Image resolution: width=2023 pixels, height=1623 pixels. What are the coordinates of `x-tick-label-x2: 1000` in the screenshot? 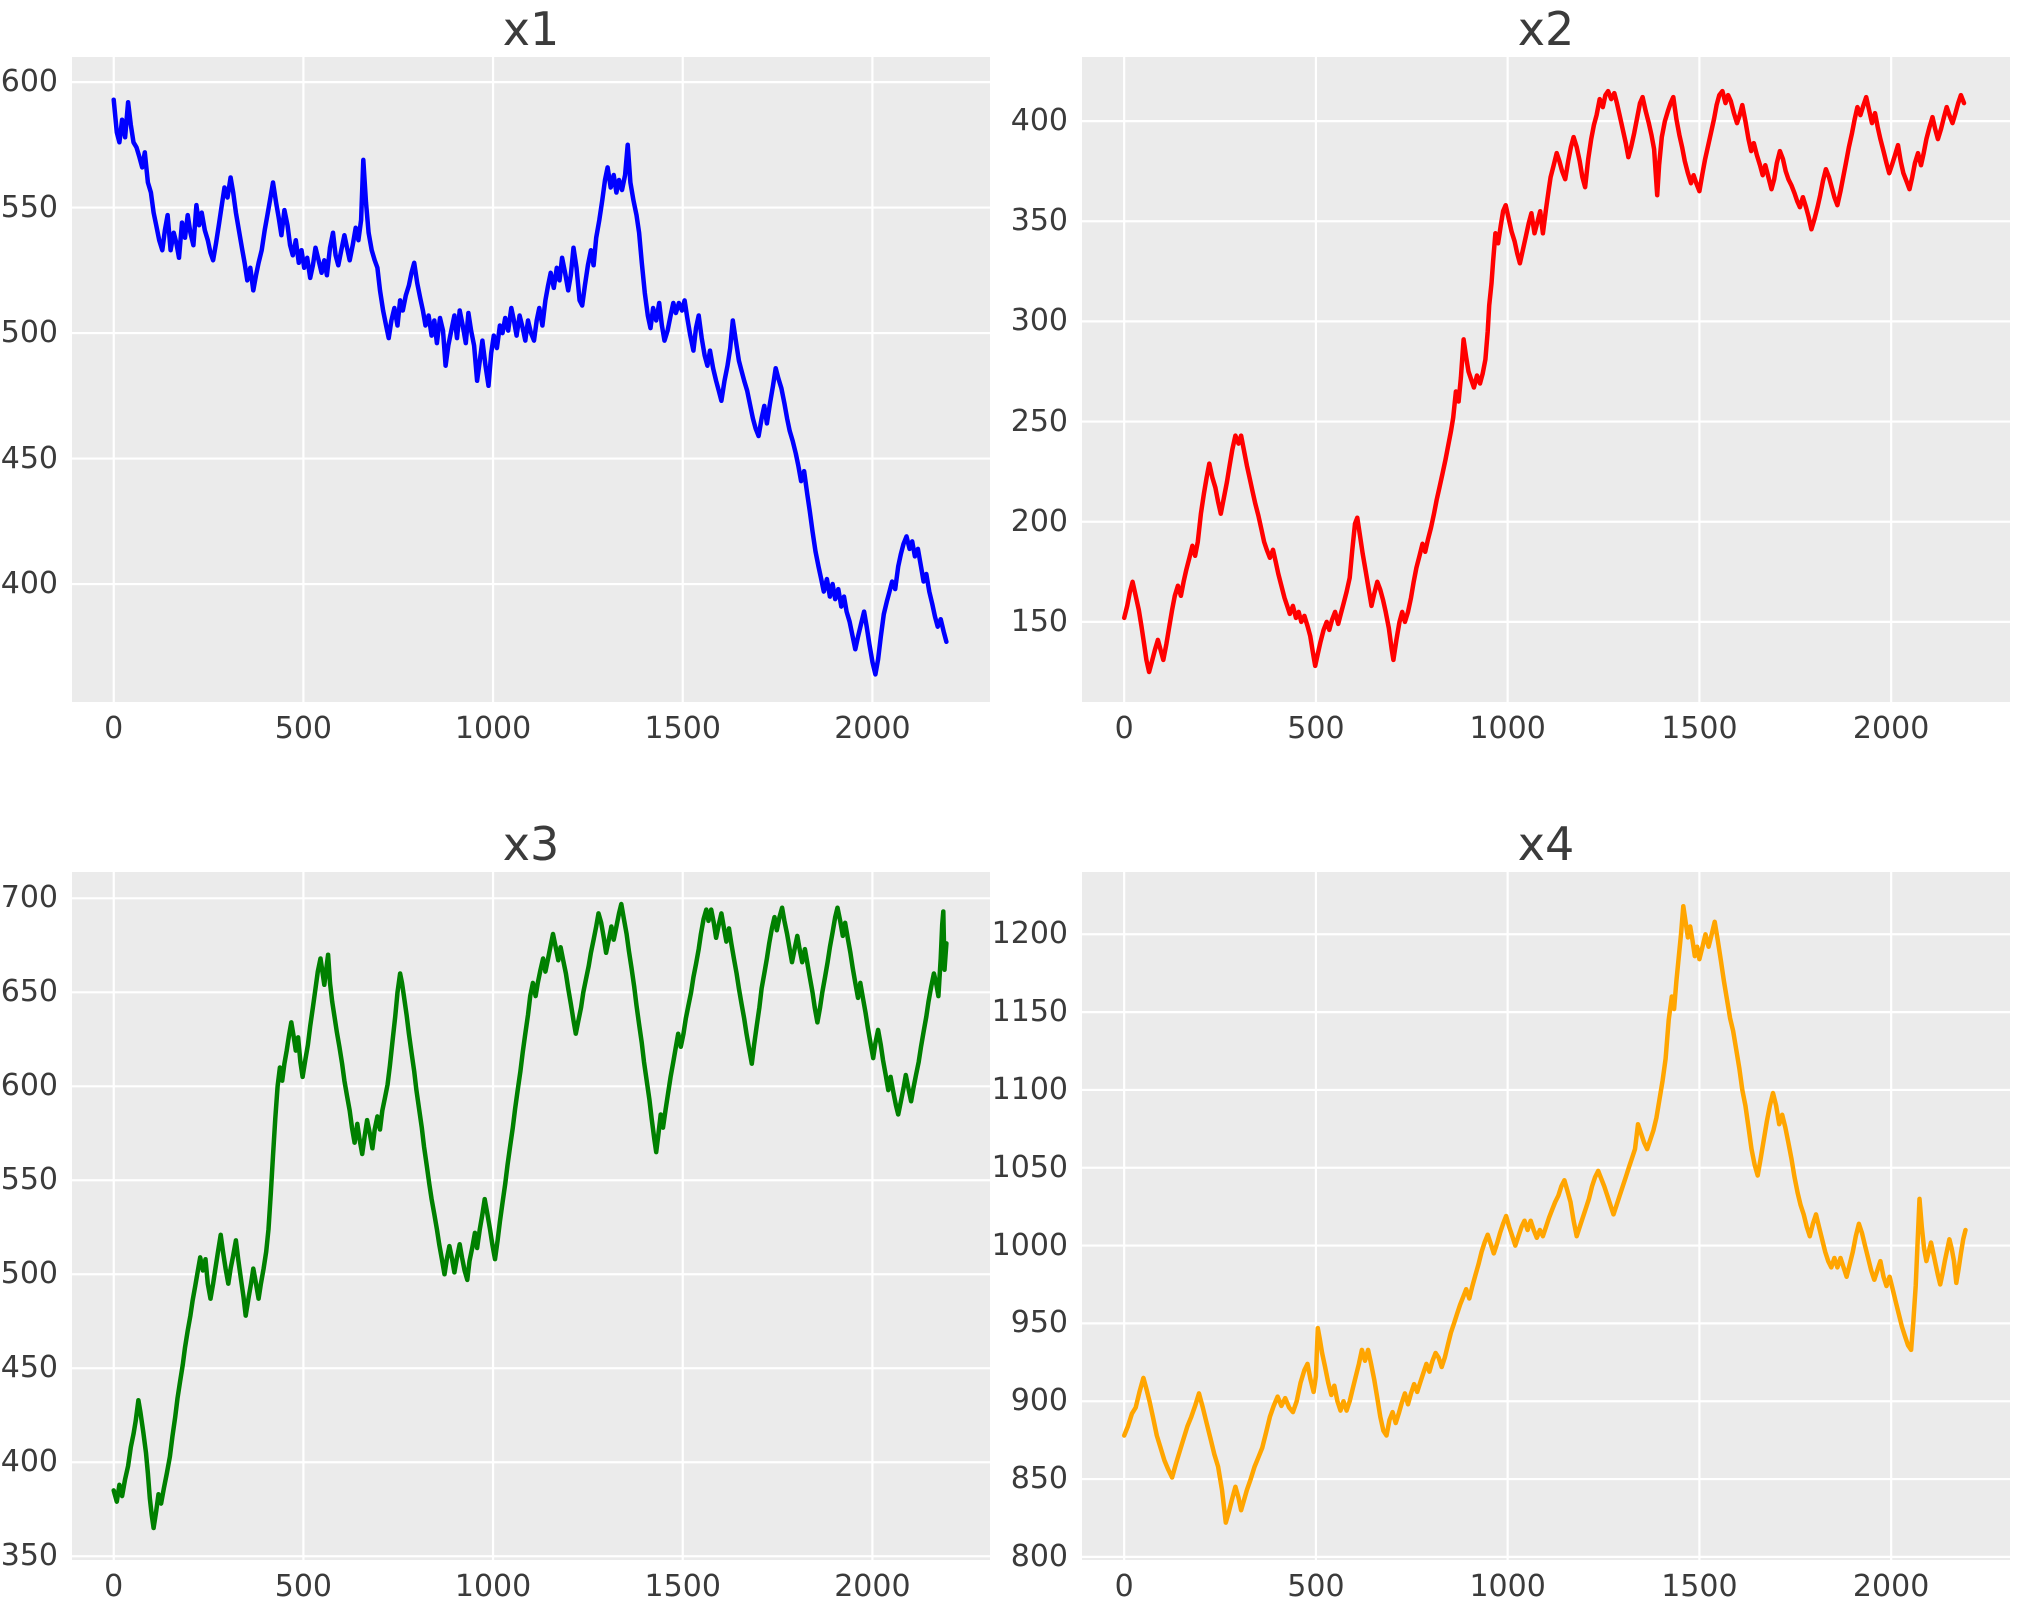 It's located at (1507, 728).